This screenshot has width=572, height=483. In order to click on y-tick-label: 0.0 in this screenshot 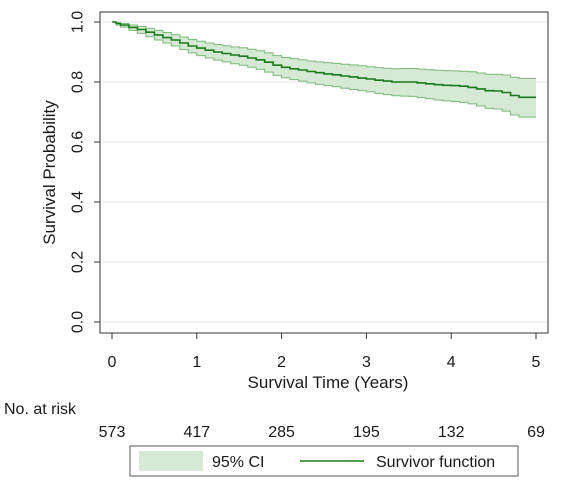, I will do `click(78, 322)`.